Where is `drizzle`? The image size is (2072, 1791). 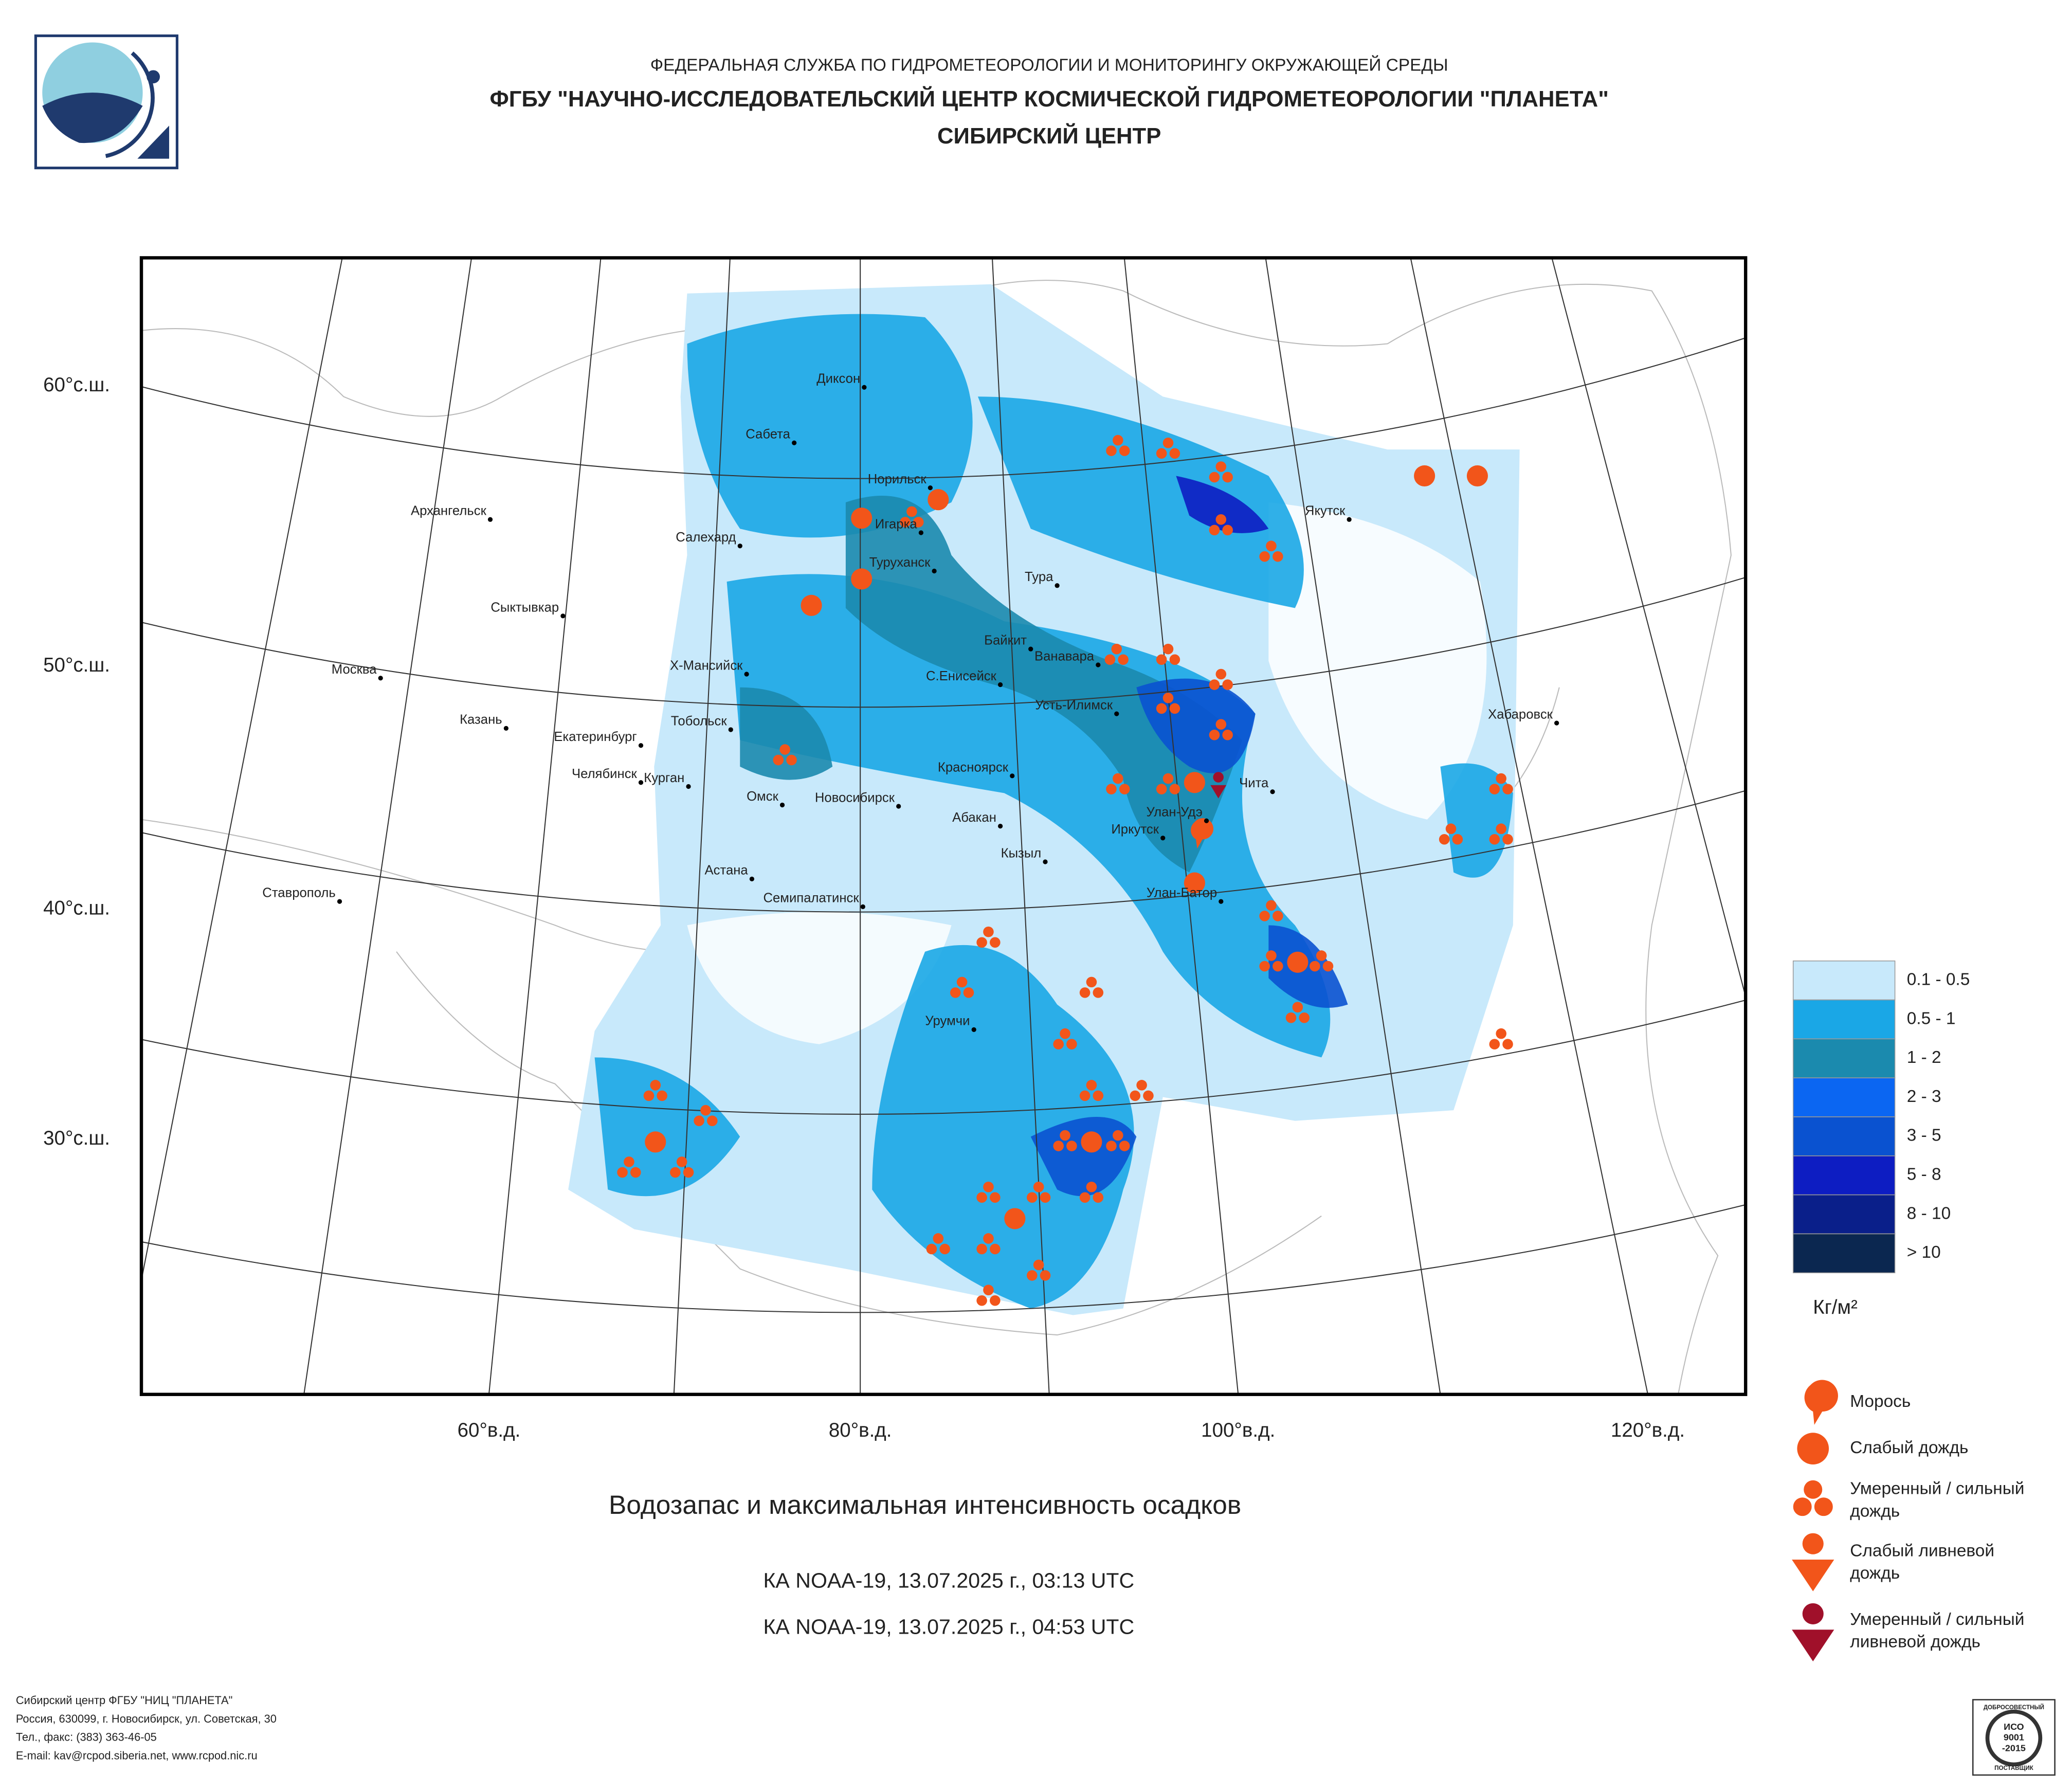 drizzle is located at coordinates (1202, 833).